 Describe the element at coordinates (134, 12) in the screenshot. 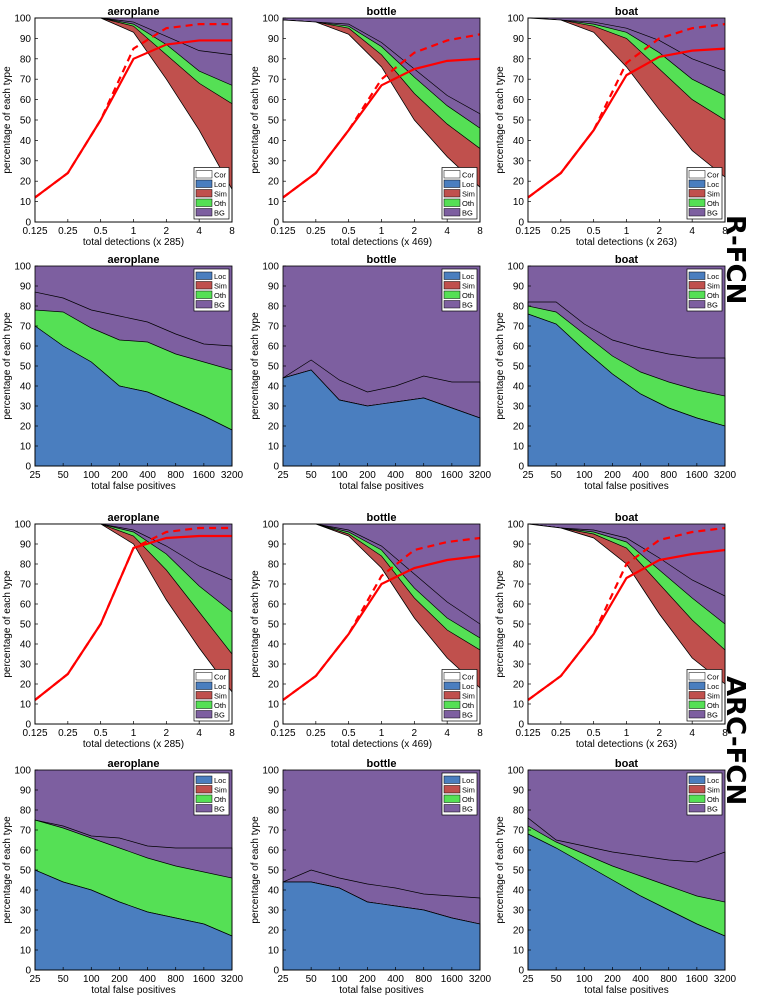

I see `chart-title: aeroplane` at that location.